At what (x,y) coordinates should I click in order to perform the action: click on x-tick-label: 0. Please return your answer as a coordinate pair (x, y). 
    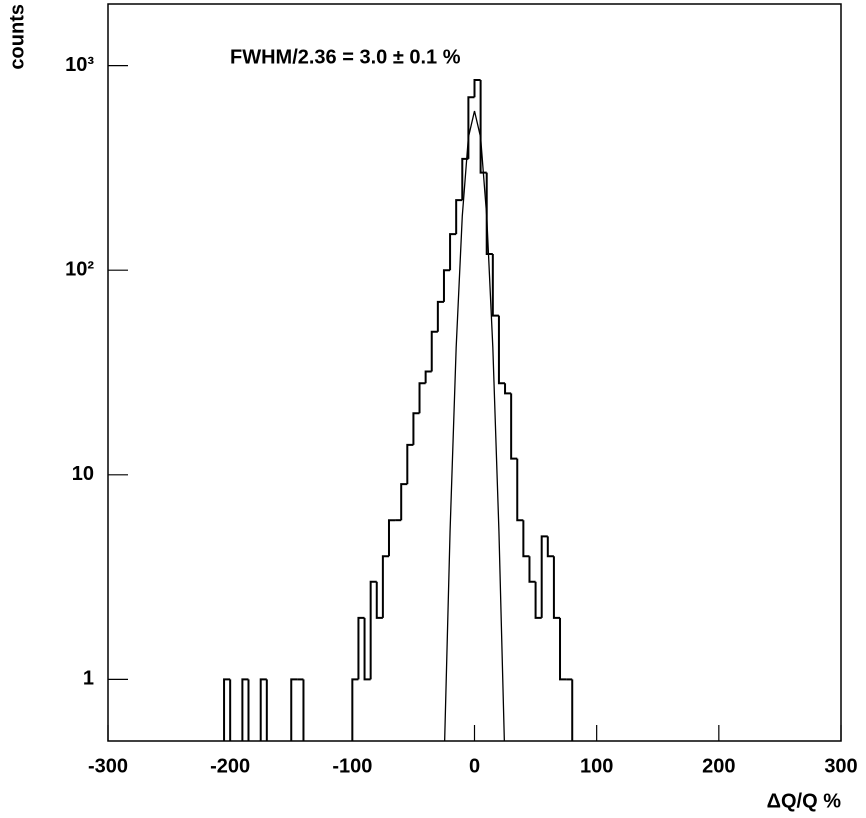
    Looking at the image, I should click on (474, 766).